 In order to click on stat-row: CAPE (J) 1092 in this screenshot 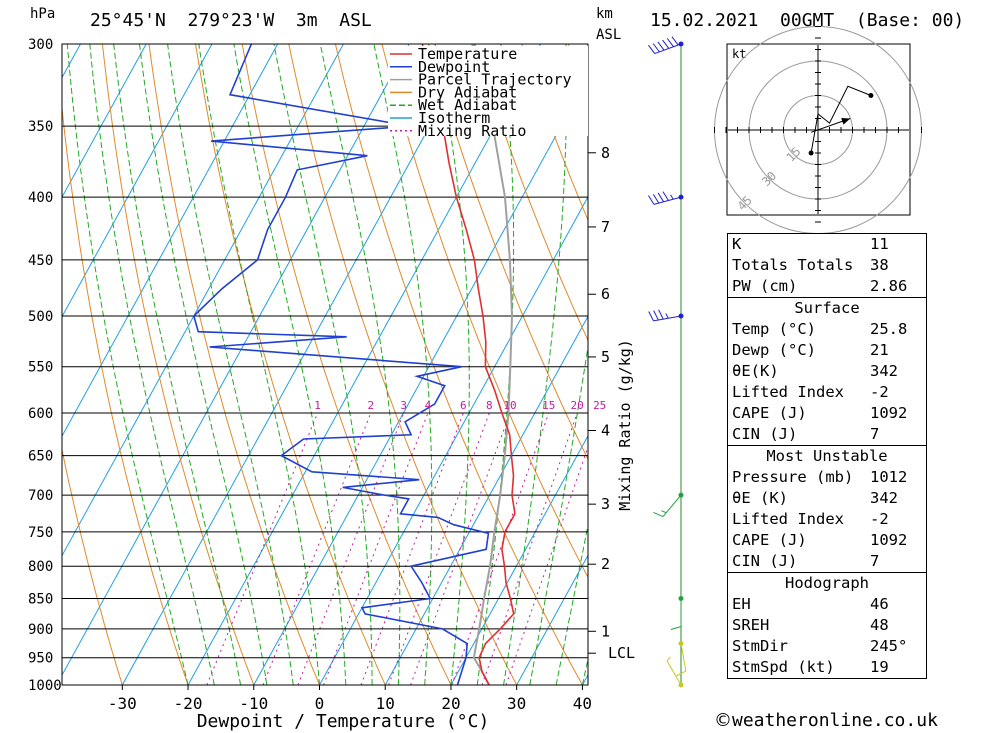, I will do `click(827, 413)`.